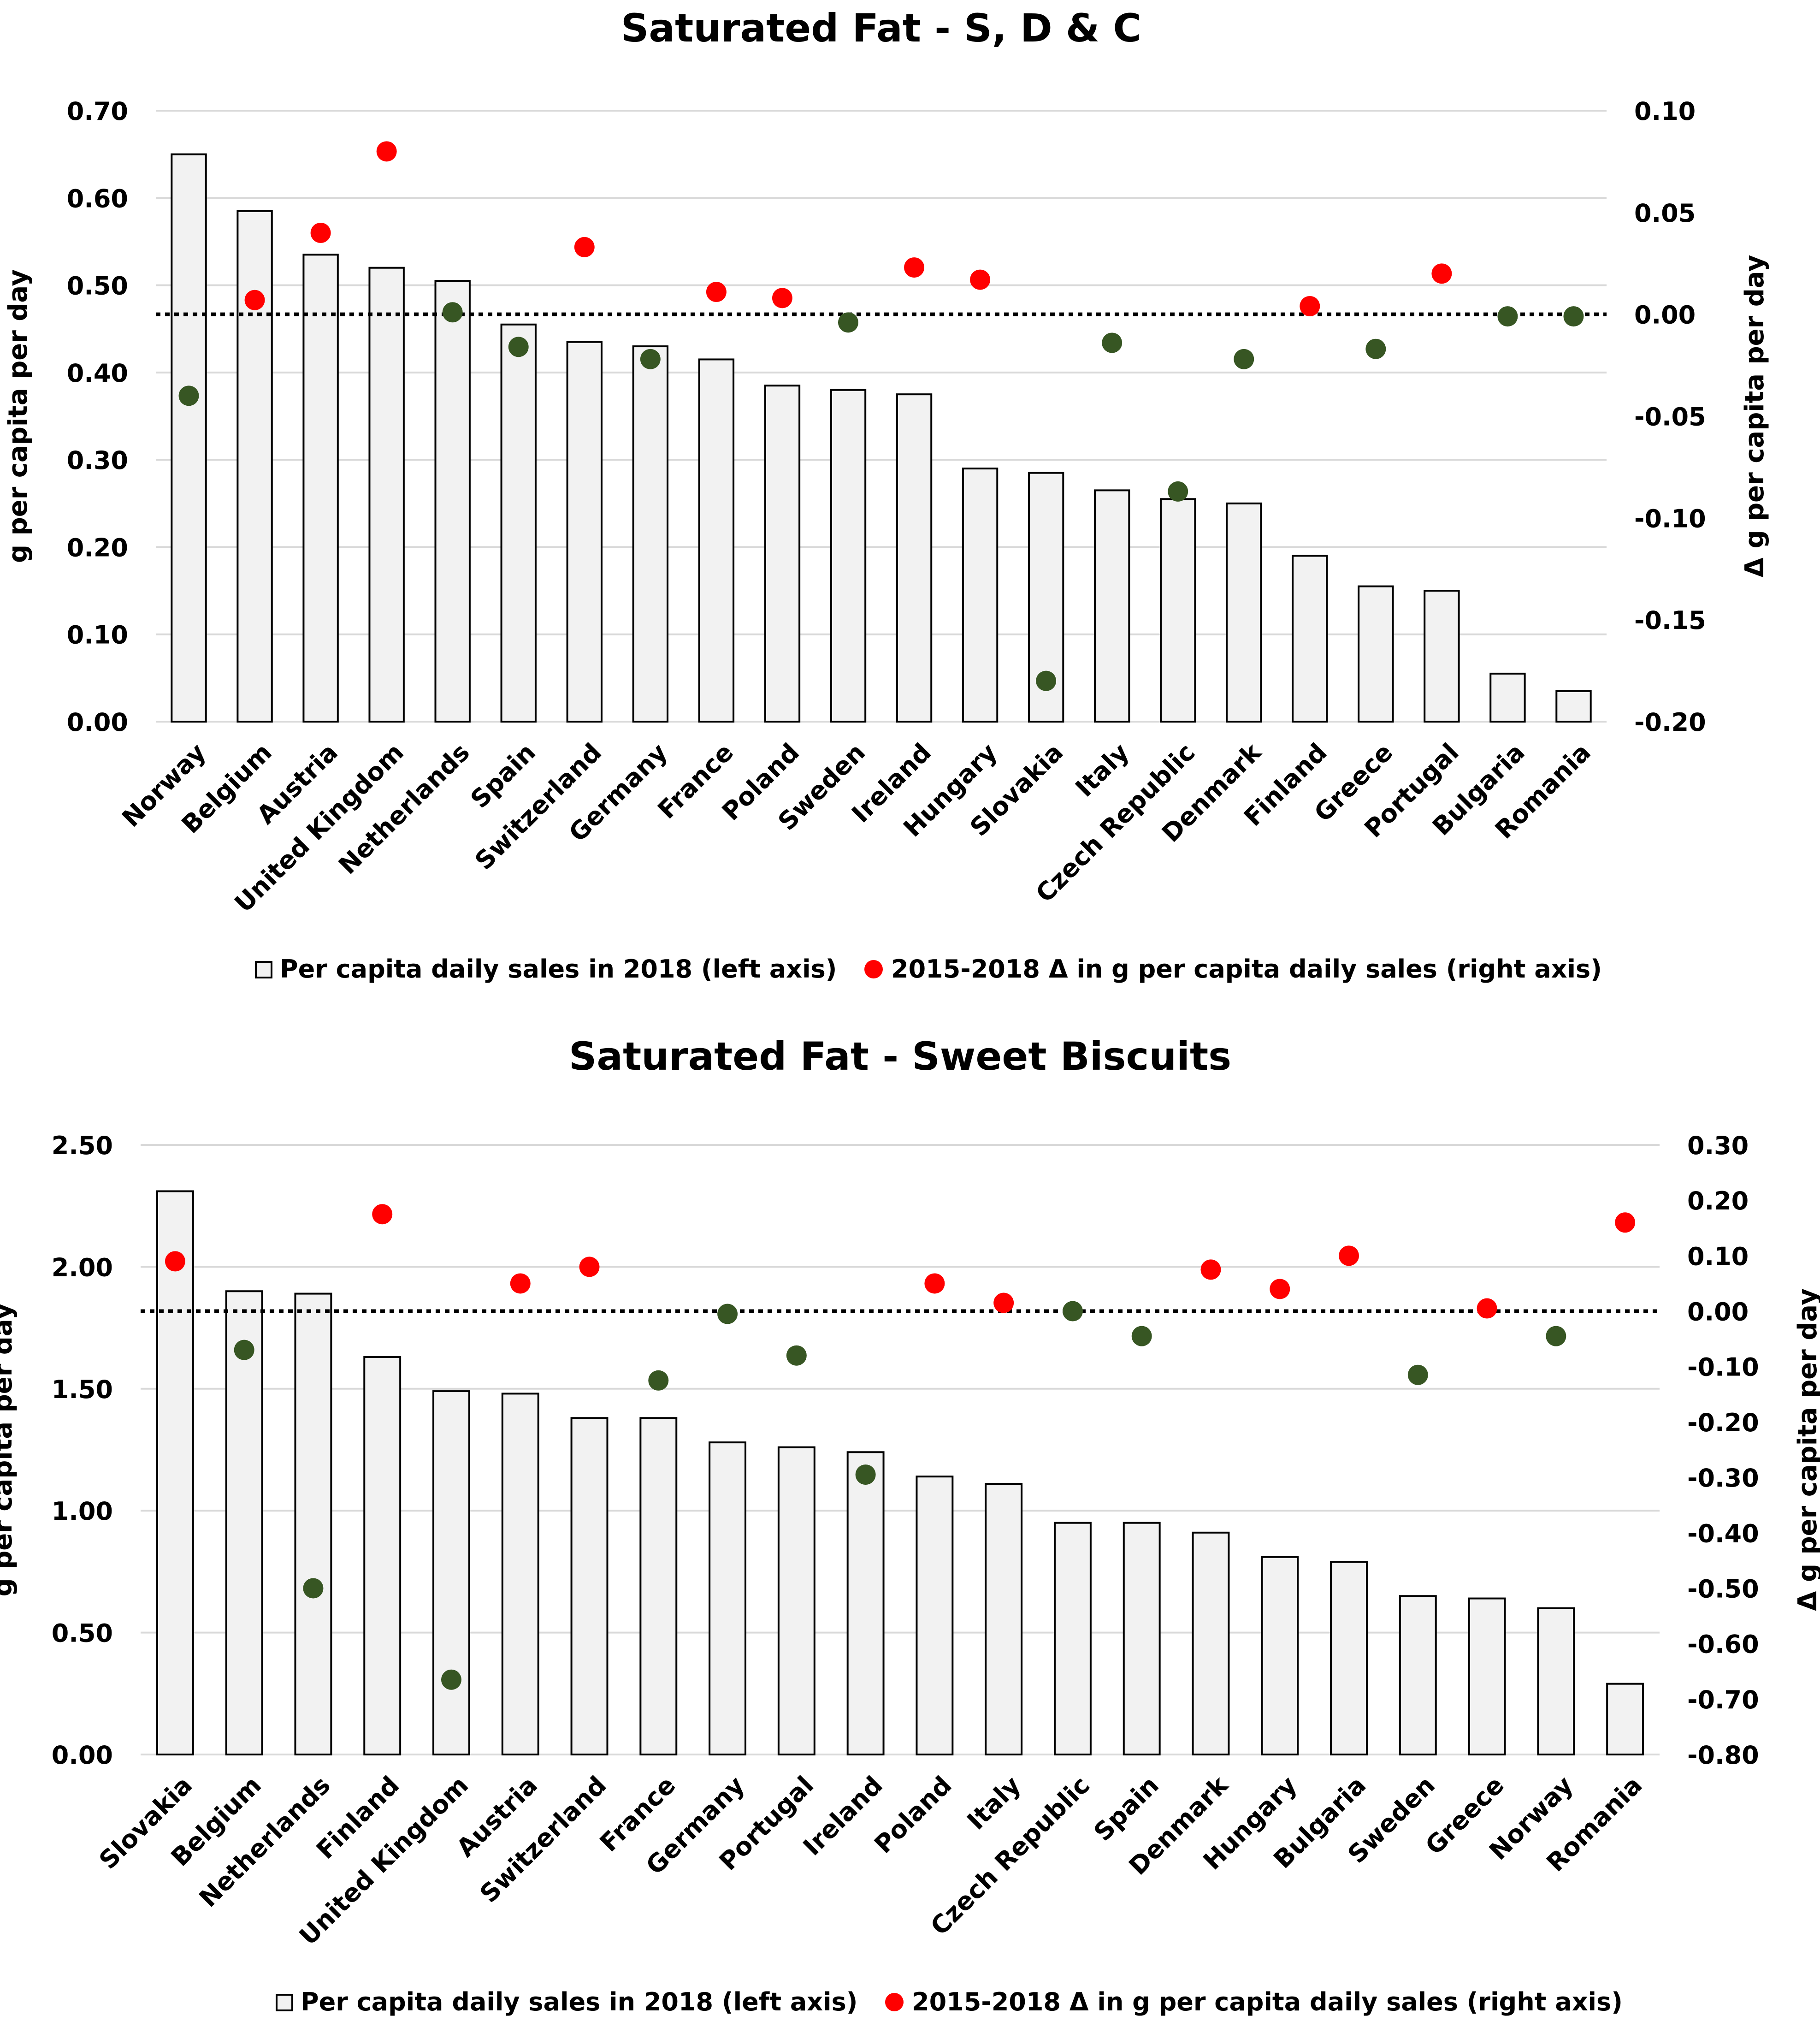 The image size is (1820, 2039). What do you see at coordinates (386, 495) in the screenshot?
I see `bar-united-kingdom` at bounding box center [386, 495].